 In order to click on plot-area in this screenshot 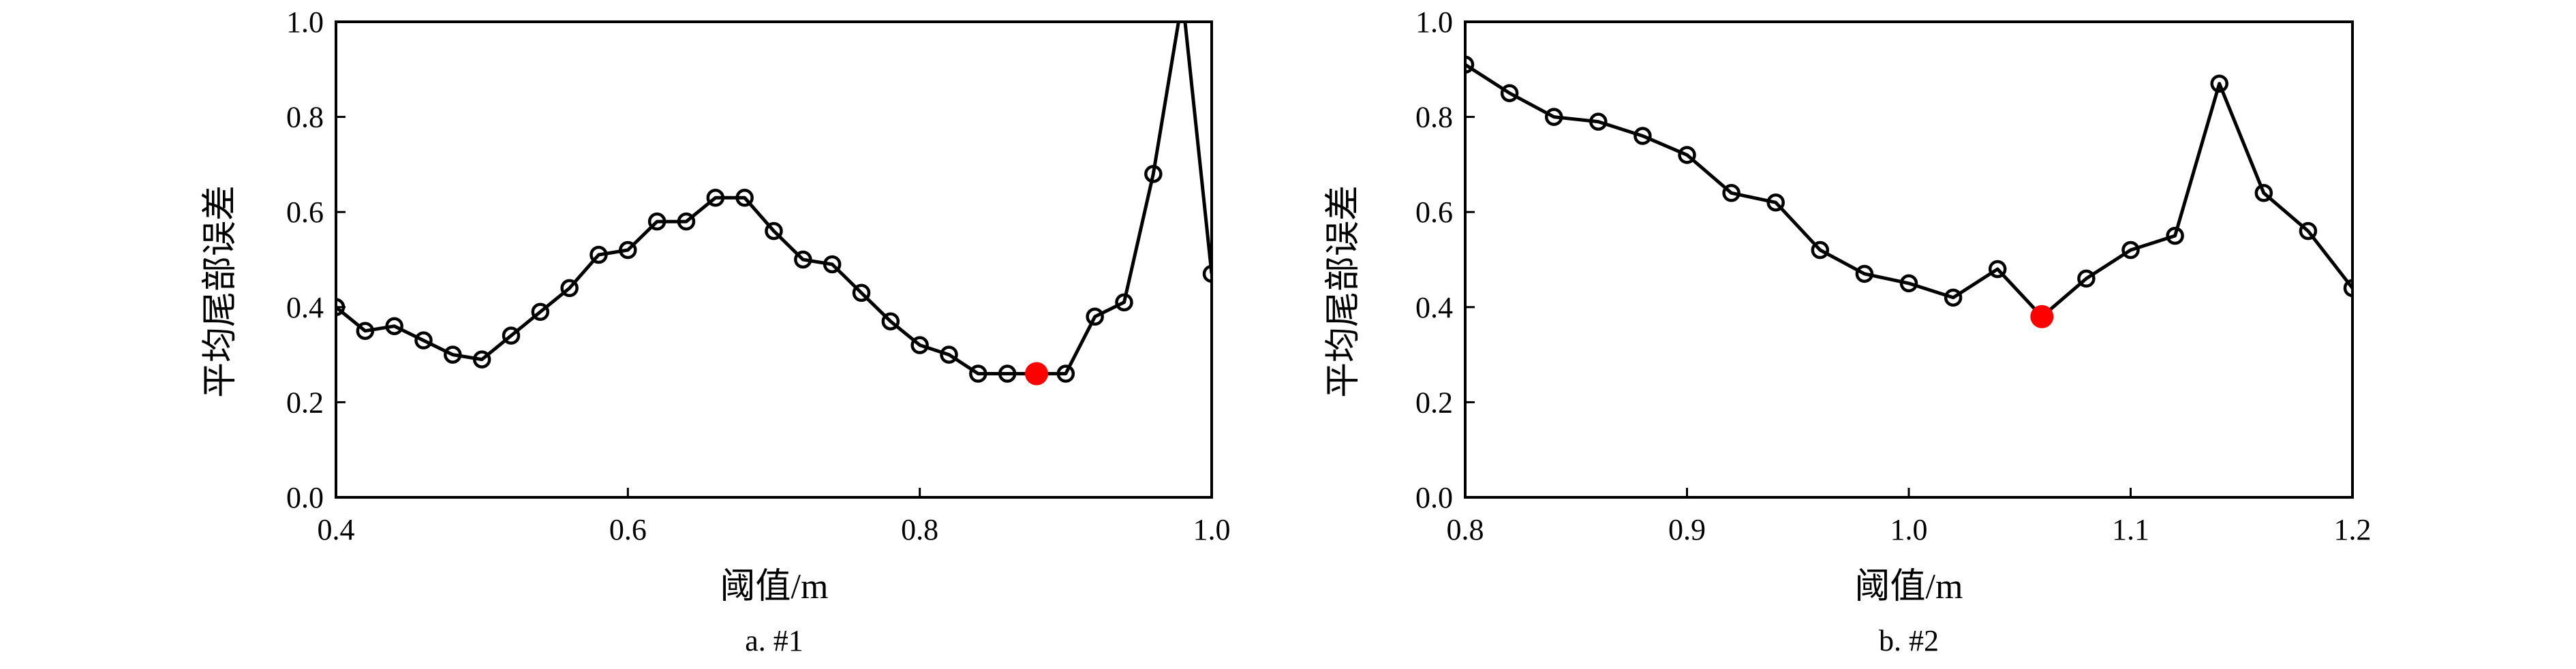, I will do `click(1908, 191)`.